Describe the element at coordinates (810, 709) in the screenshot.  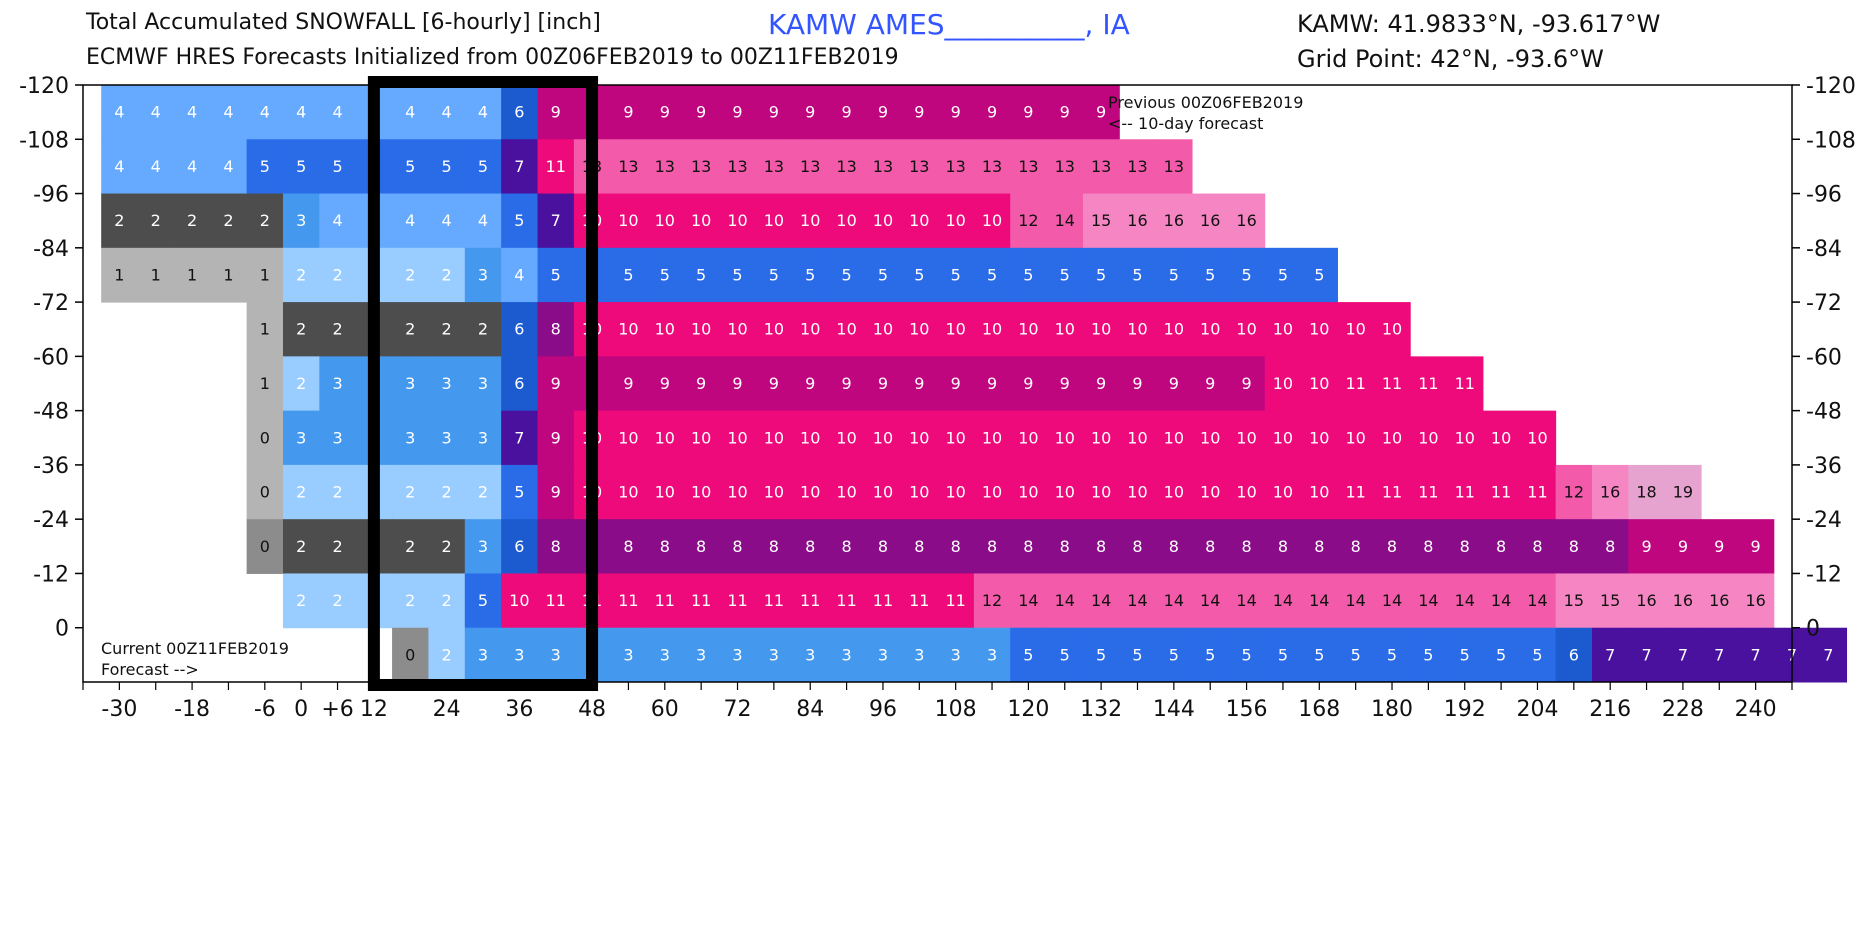
I see `x-tick-label: 84` at that location.